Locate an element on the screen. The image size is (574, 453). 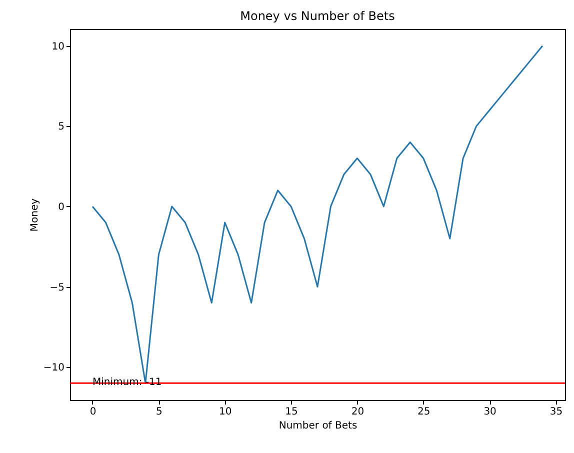
x-axis-title: Number of Bets is located at coordinates (318, 426).